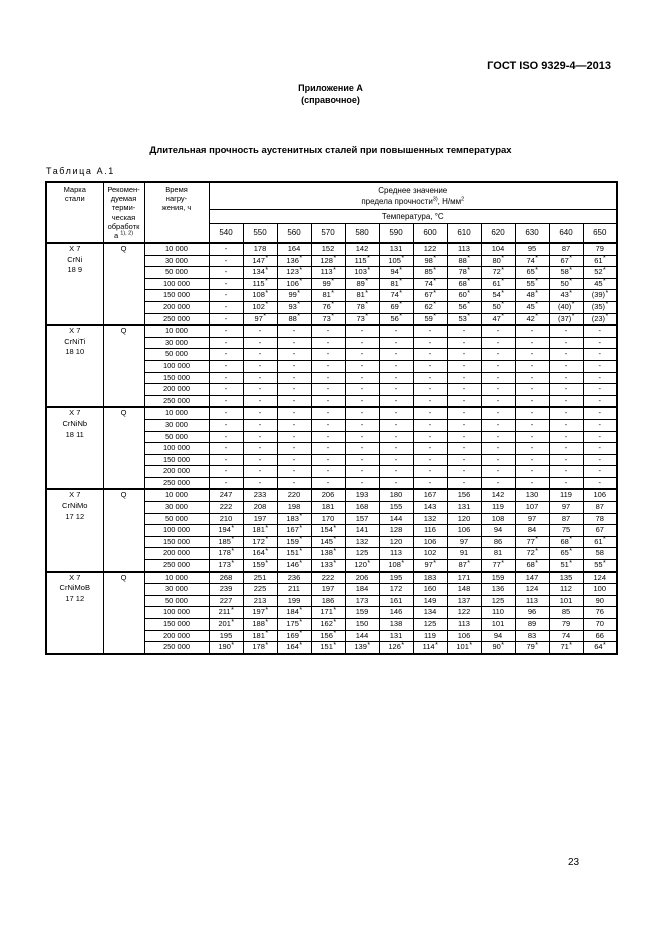 The width and height of the screenshot is (661, 935). I want to click on steel-grade-cell: X 7 CrNiMoB 17 12, so click(74, 612).